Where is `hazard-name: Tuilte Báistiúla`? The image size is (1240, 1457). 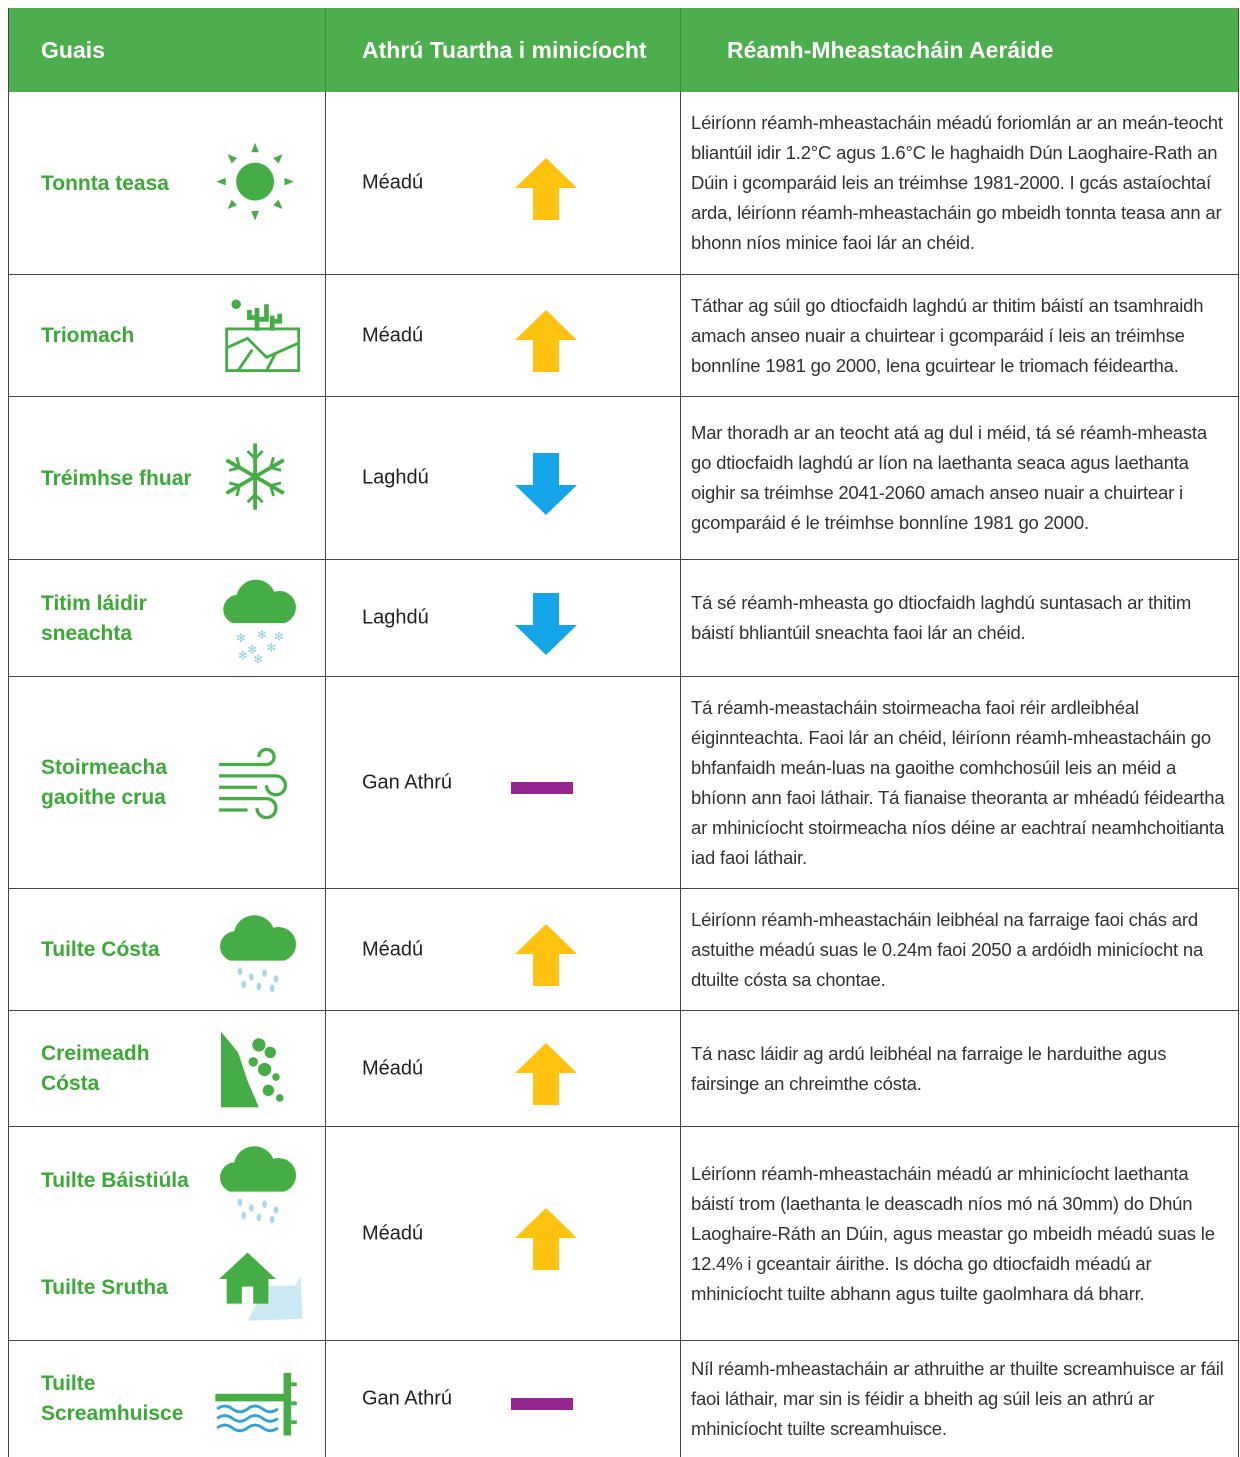 hazard-name: Tuilte Báistiúla is located at coordinates (115, 1180).